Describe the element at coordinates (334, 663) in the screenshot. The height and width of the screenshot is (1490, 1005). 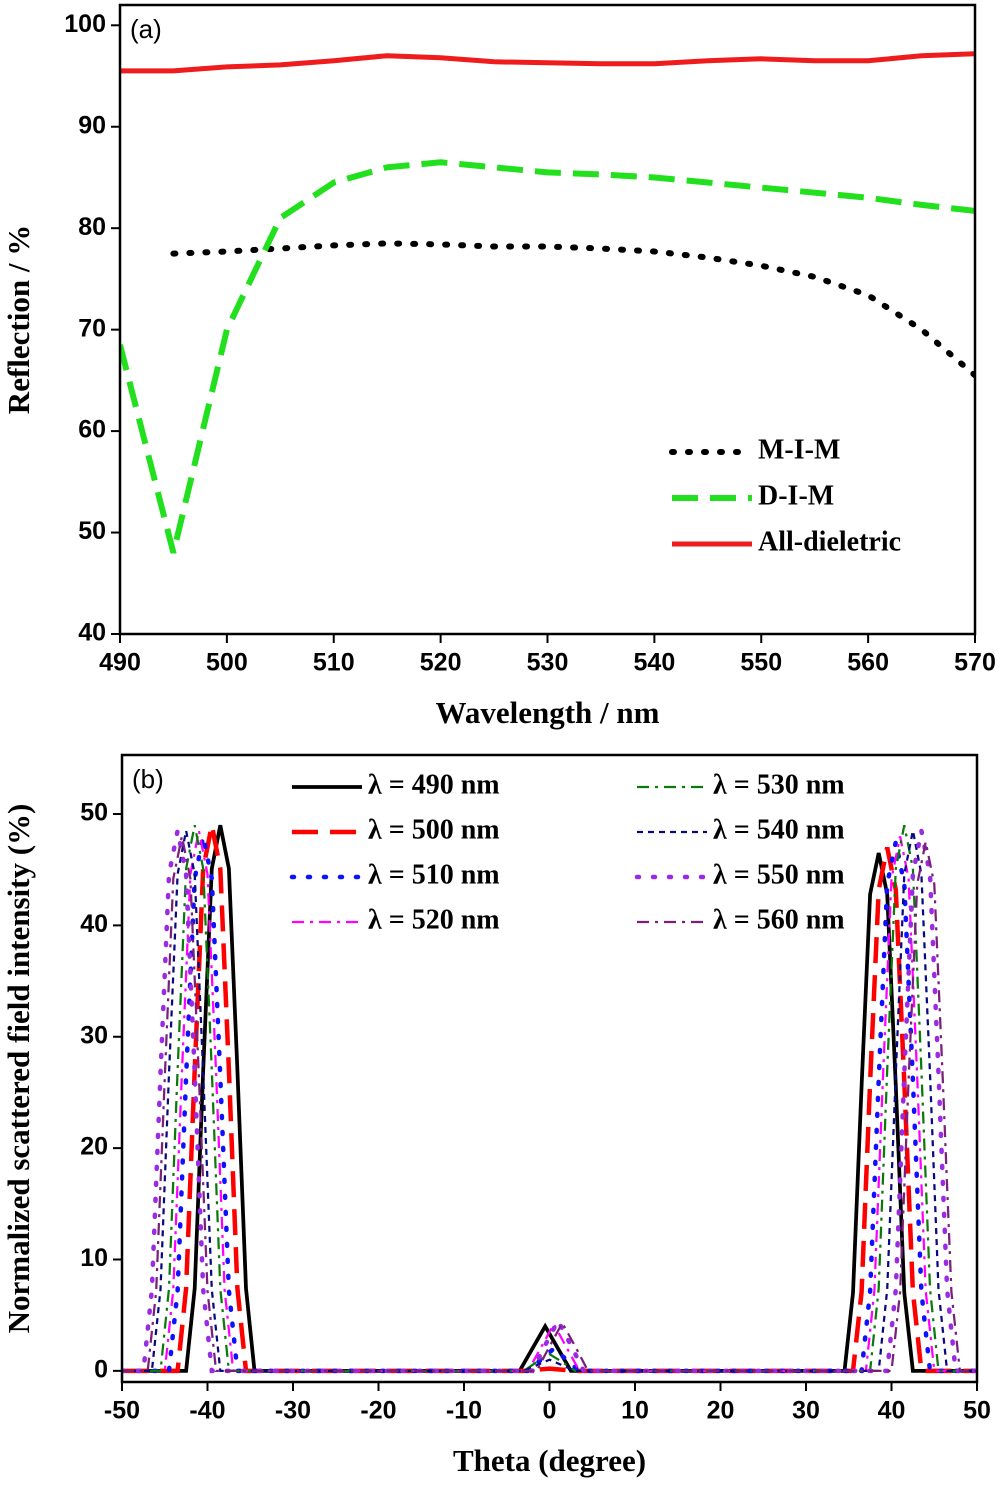
I see `x-tick-label: 510` at that location.